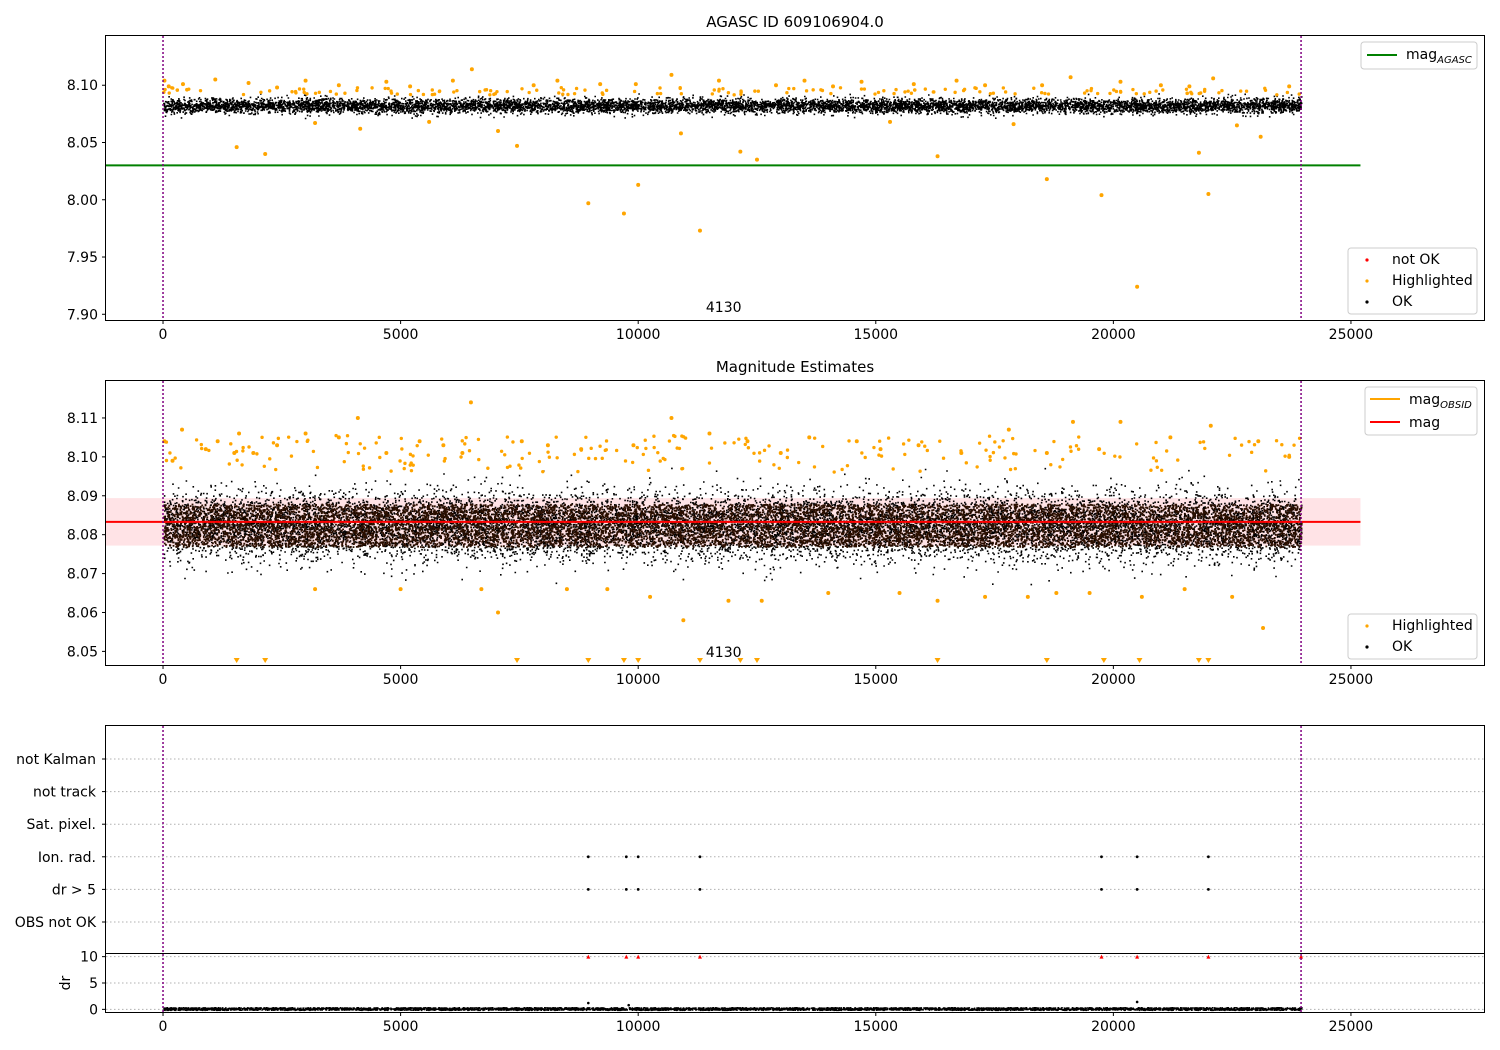  I want to click on dr-points, so click(733, 1009).